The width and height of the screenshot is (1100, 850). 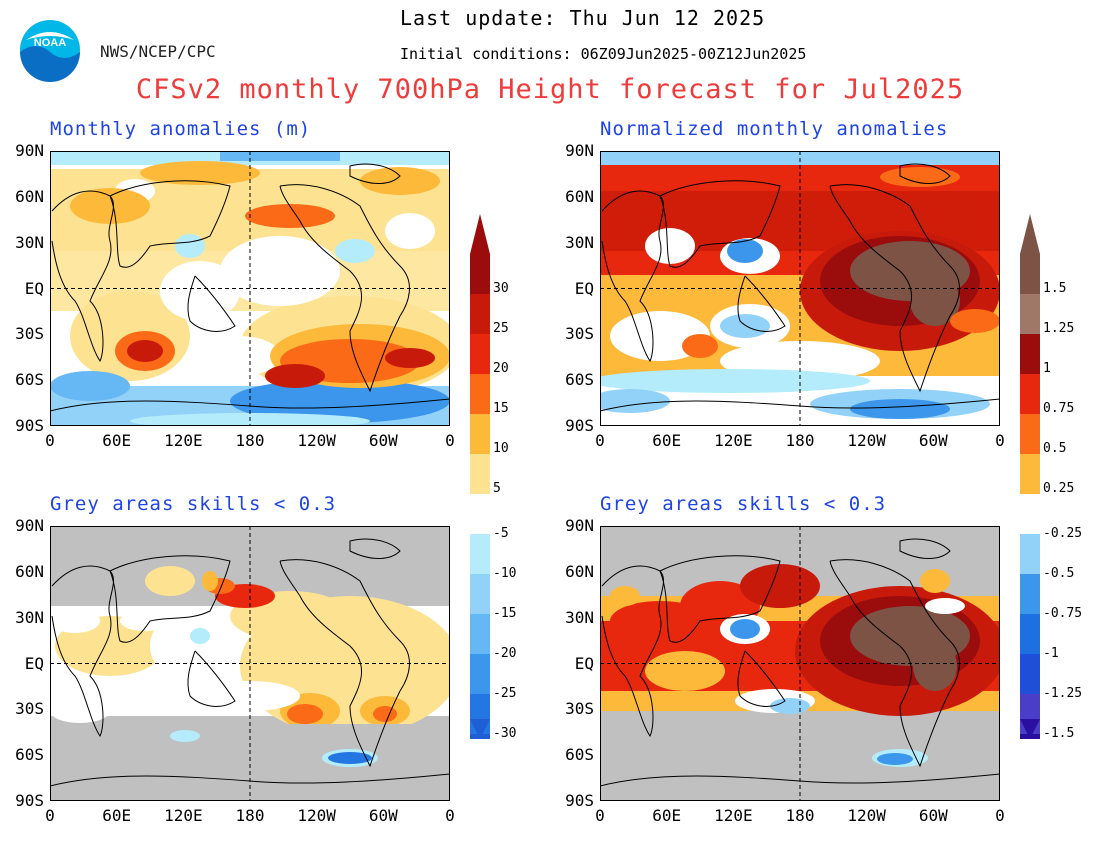 What do you see at coordinates (501, 408) in the screenshot?
I see `colorbar-tick-label: 15` at bounding box center [501, 408].